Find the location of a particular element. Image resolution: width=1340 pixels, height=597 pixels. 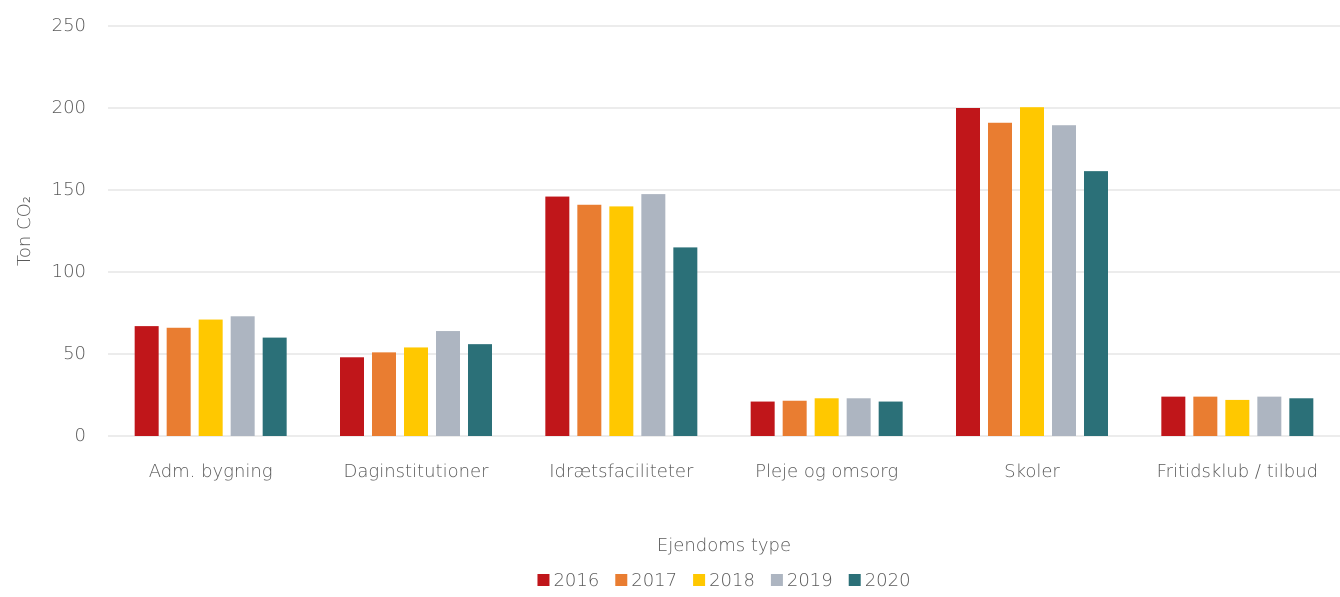

x-tick-label: Skoler is located at coordinates (1032, 471).